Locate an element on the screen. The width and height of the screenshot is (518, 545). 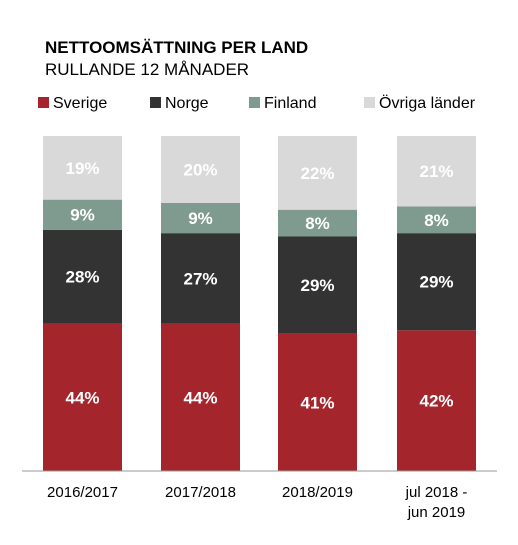
legend-label-1: Norge is located at coordinates (187, 103).